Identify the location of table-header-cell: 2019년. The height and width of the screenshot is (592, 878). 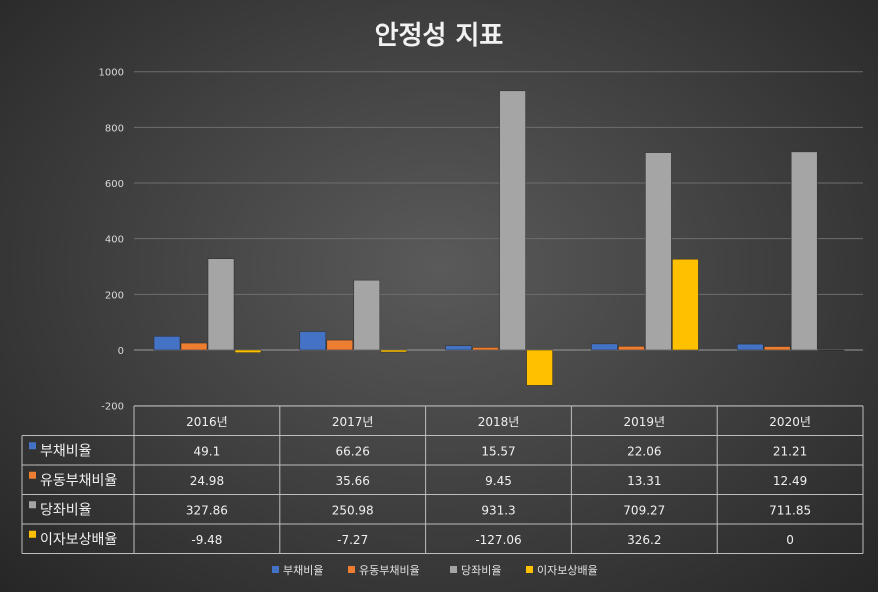
(645, 422).